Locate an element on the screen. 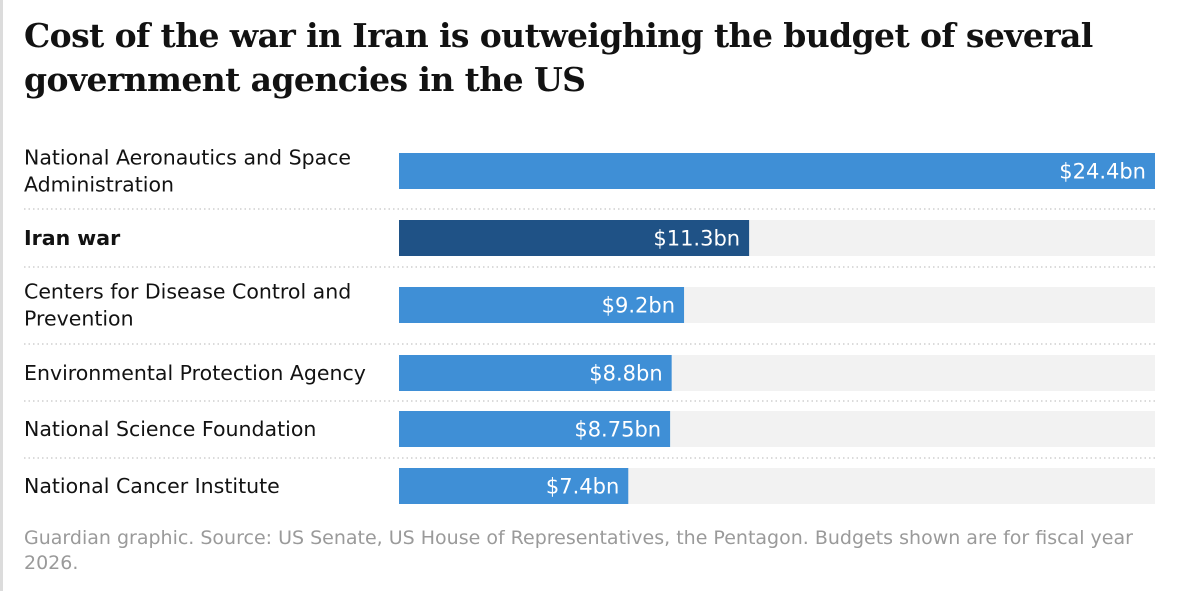 The image size is (1200, 591). value-label: $24.4bn is located at coordinates (1102, 172).